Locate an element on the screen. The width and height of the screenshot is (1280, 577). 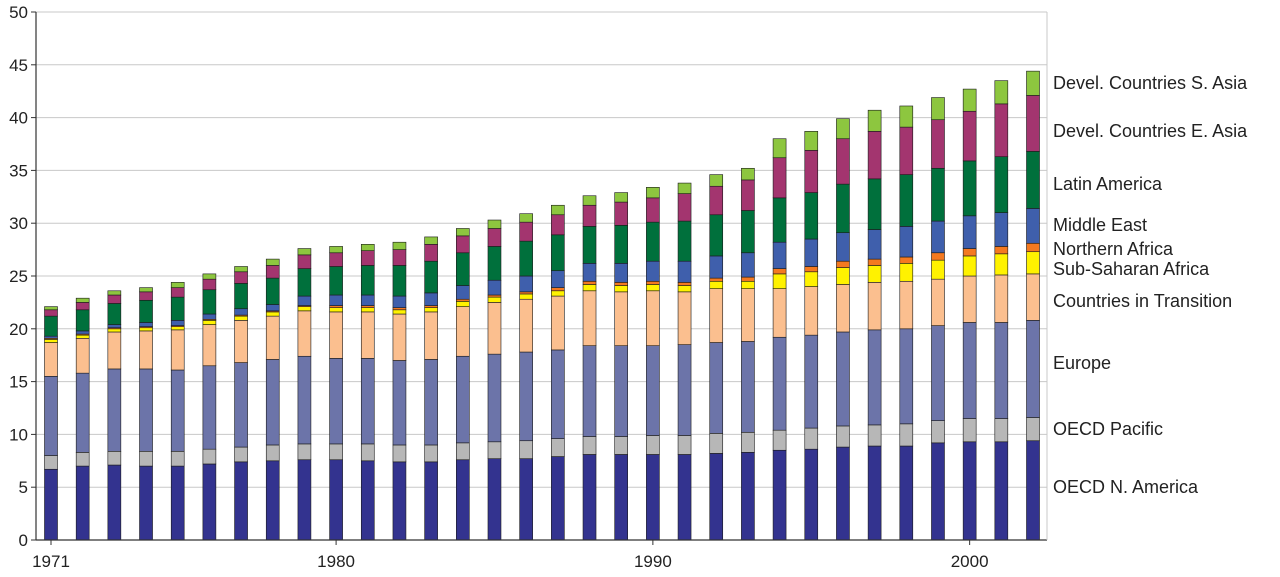
legend-label: OECD Pacific is located at coordinates (1108, 429).